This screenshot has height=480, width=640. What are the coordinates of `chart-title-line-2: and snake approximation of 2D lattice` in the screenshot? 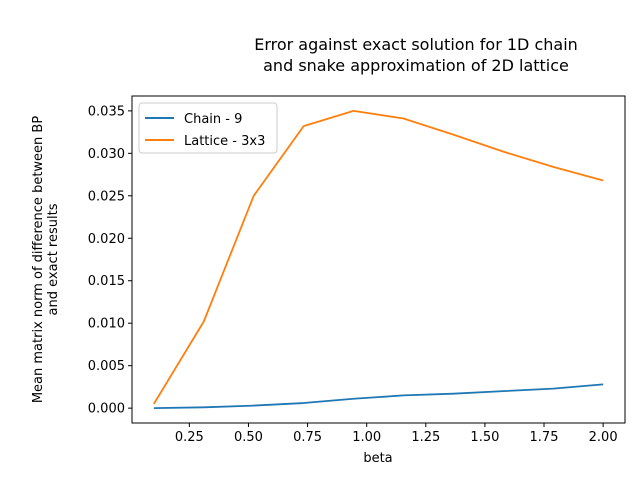 It's located at (416, 65).